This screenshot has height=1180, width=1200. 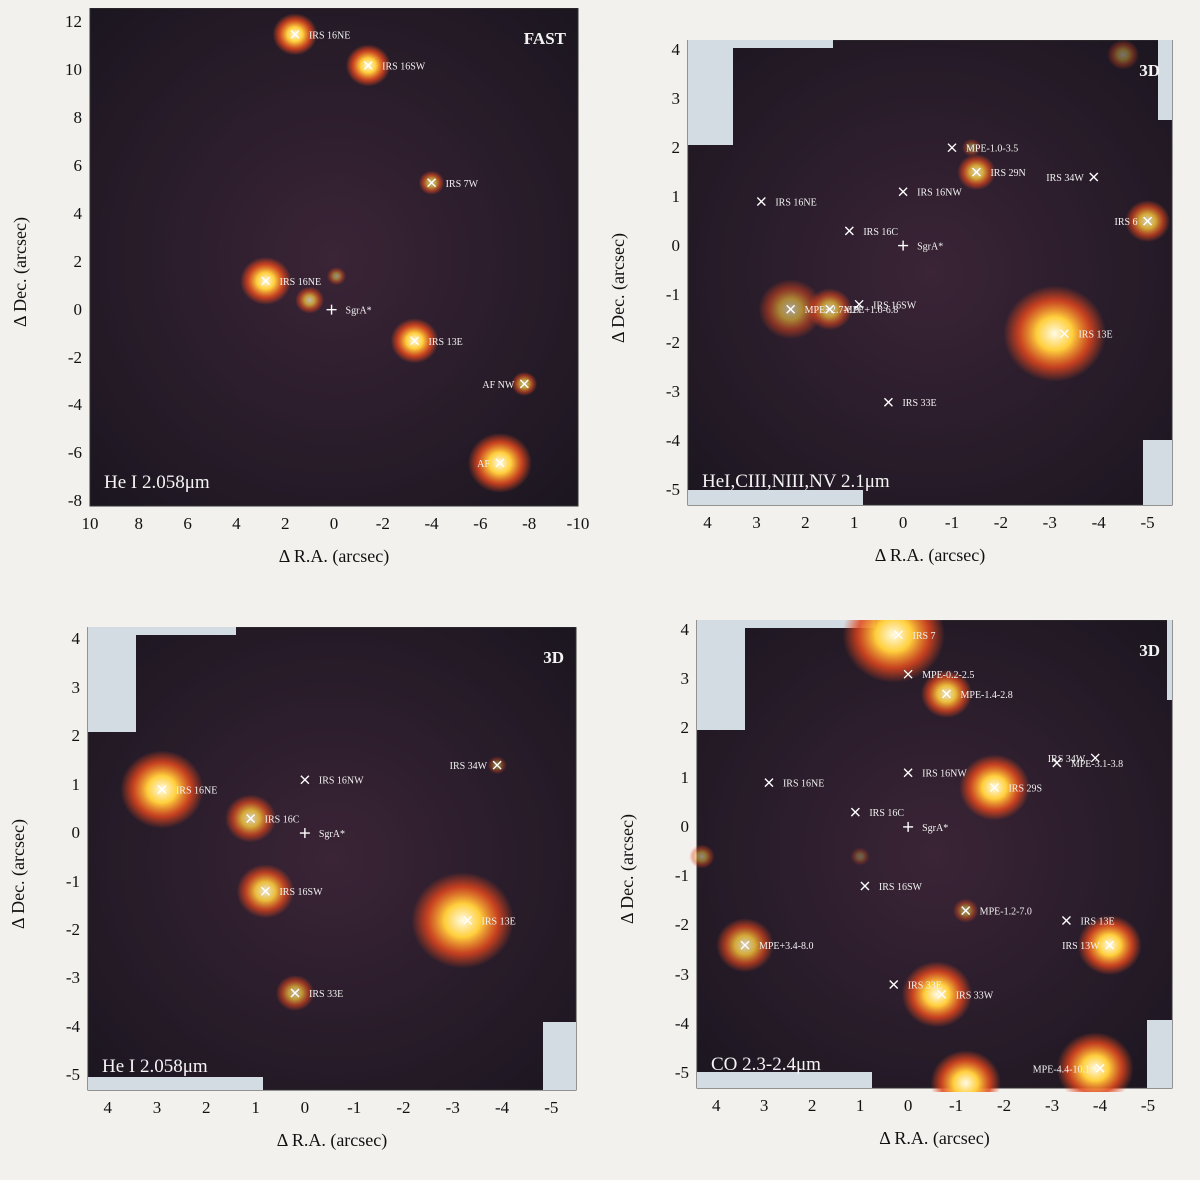 What do you see at coordinates (1149, 650) in the screenshot?
I see `mode-label: 3D` at bounding box center [1149, 650].